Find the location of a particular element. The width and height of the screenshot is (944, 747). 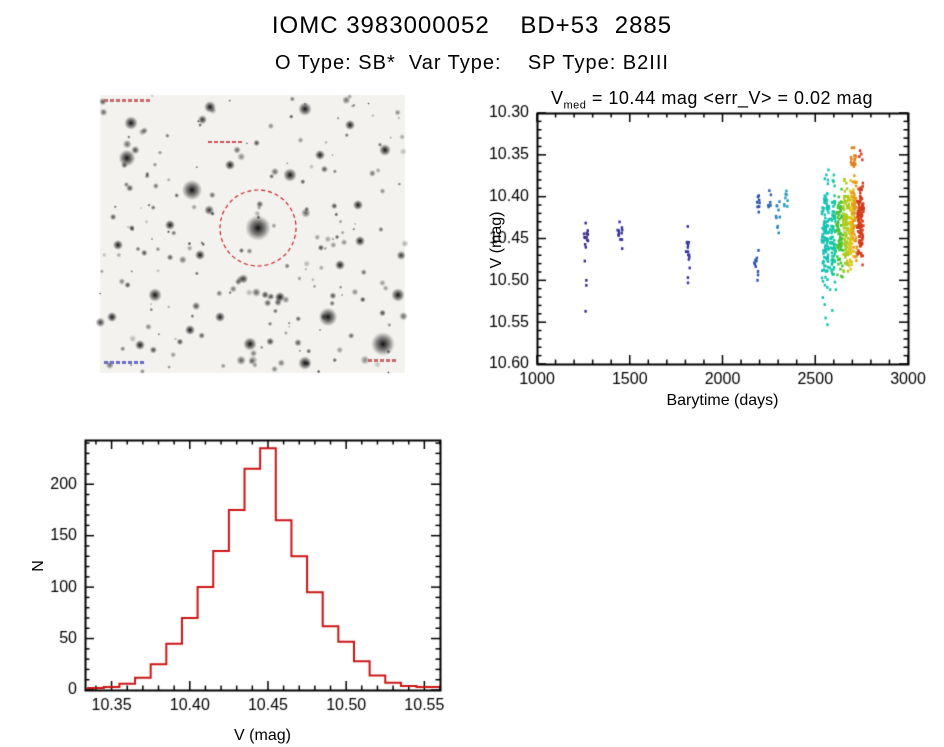

page-subtitle: O Type: SB* Var Type: SP Type: B2III is located at coordinates (472, 63).